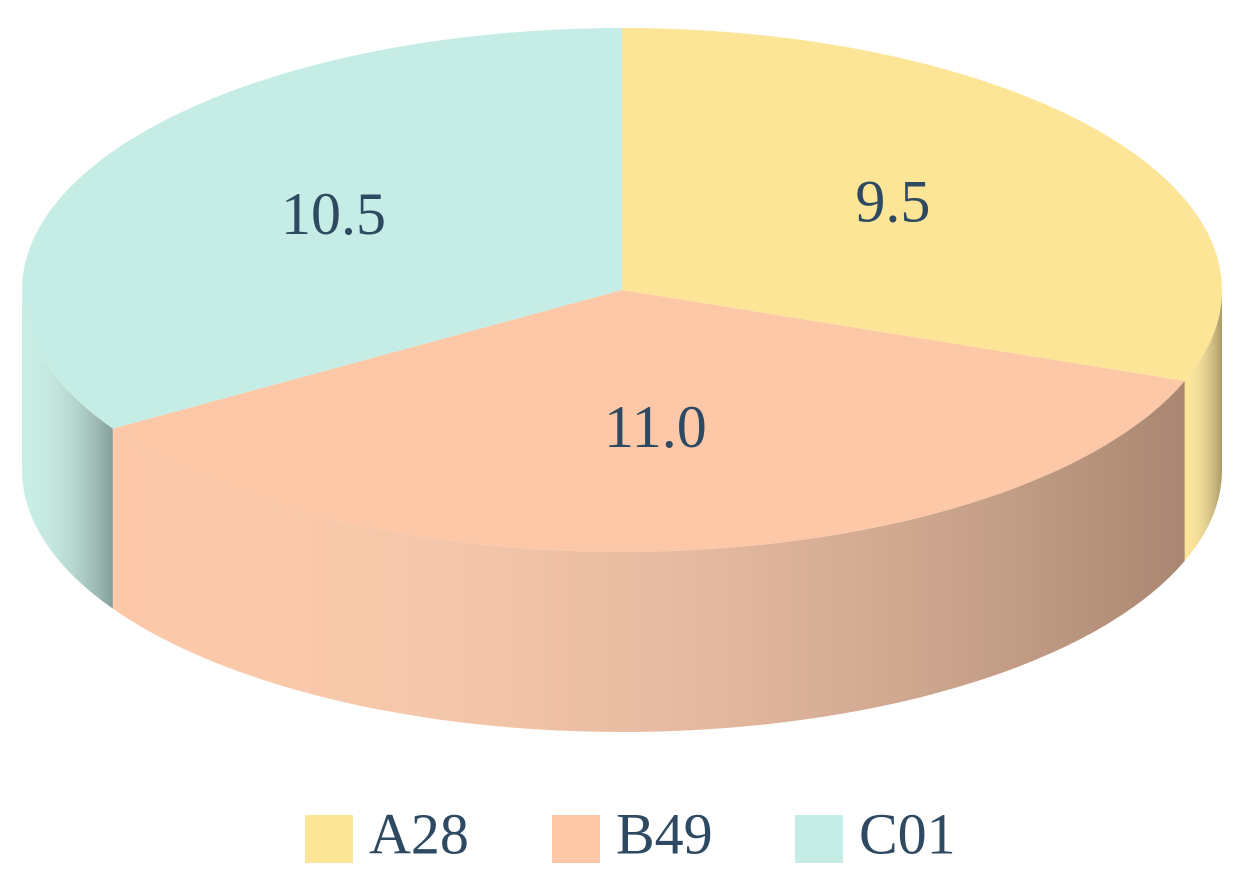 This screenshot has width=1245, height=890. Describe the element at coordinates (892, 201) in the screenshot. I see `data-label: 9.5` at that location.